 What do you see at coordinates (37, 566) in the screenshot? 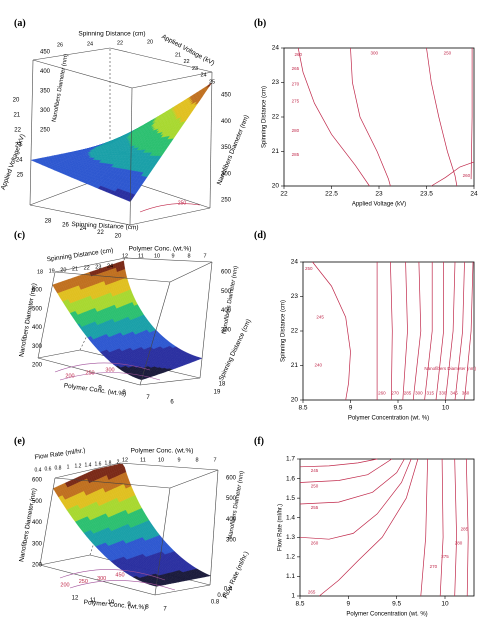
I see `z-tick-label: 200` at bounding box center [37, 566].